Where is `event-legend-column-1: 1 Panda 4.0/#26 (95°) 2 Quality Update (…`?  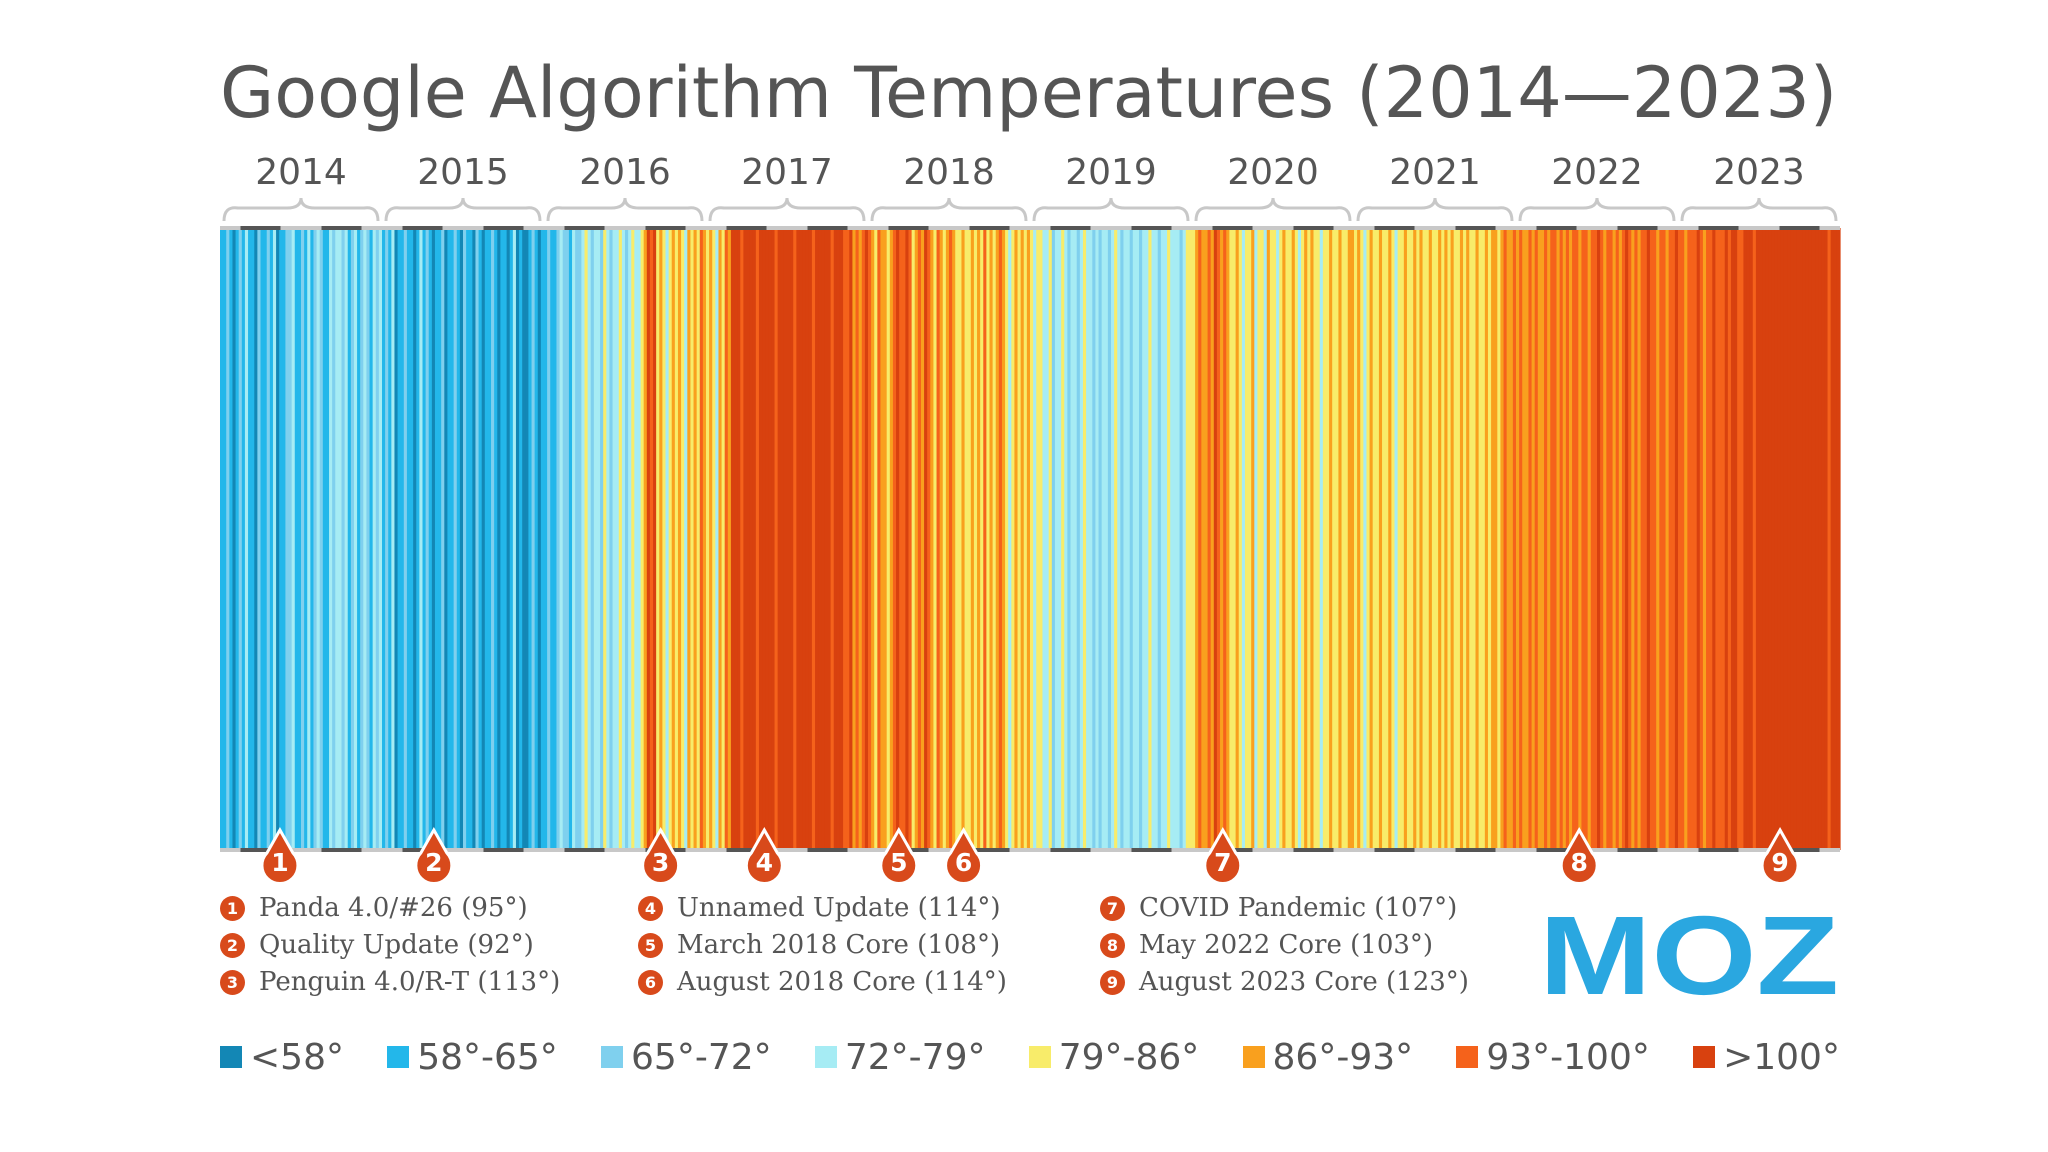
event-legend-column-1: 1 Panda 4.0/#26 (95°) 2 Quality Update (… is located at coordinates (390, 945).